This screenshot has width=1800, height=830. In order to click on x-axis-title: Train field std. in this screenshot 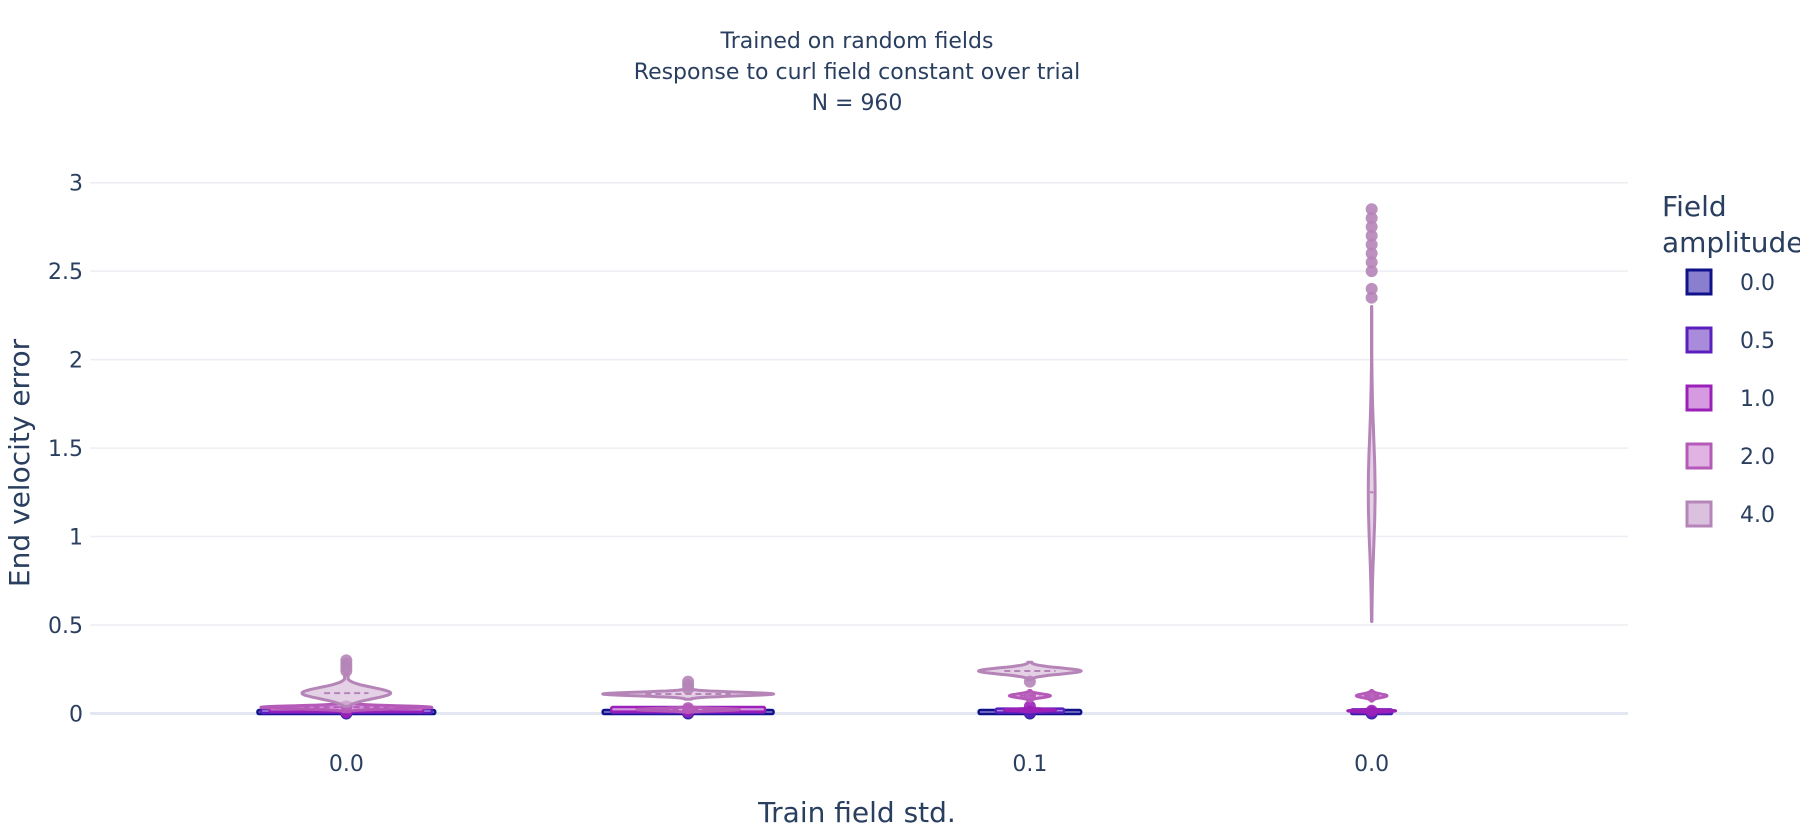, I will do `click(856, 812)`.